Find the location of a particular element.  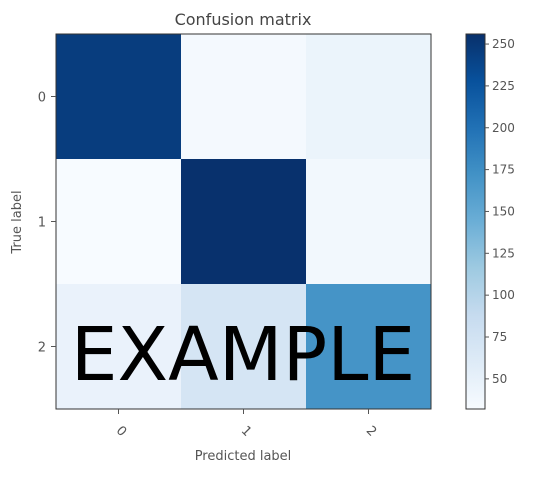

y-axis-label: True label is located at coordinates (17, 222).